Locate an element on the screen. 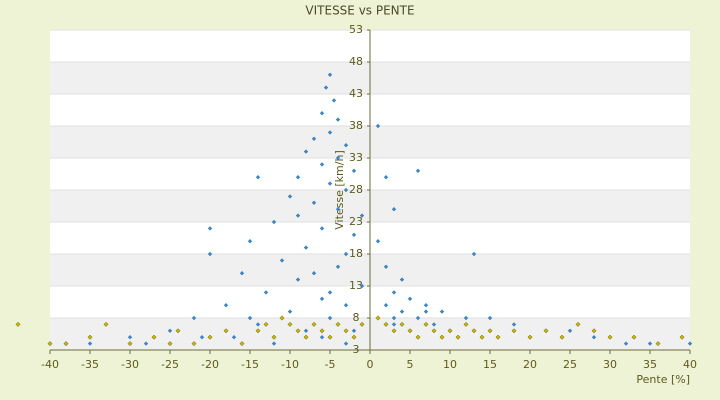 Image resolution: width=720 pixels, height=400 pixels. x-tick-label: 15 is located at coordinates (490, 364).